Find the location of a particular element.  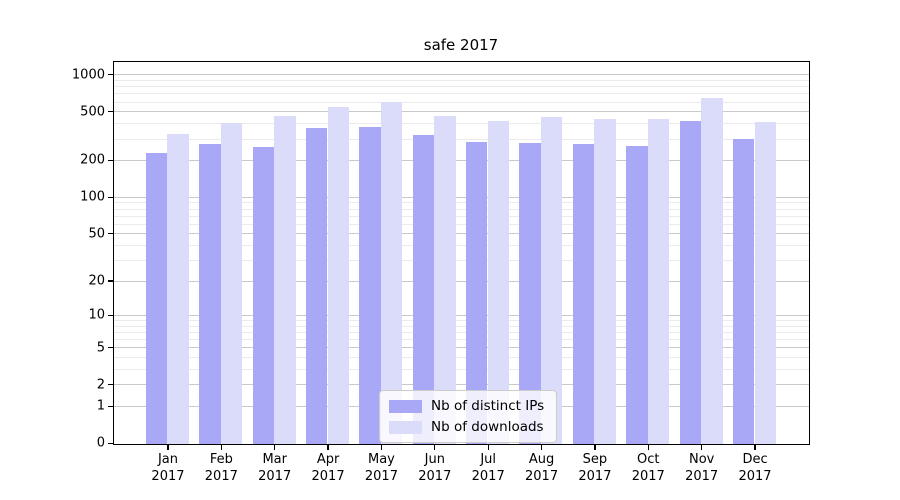

bar-downloads-dec is located at coordinates (765, 282).